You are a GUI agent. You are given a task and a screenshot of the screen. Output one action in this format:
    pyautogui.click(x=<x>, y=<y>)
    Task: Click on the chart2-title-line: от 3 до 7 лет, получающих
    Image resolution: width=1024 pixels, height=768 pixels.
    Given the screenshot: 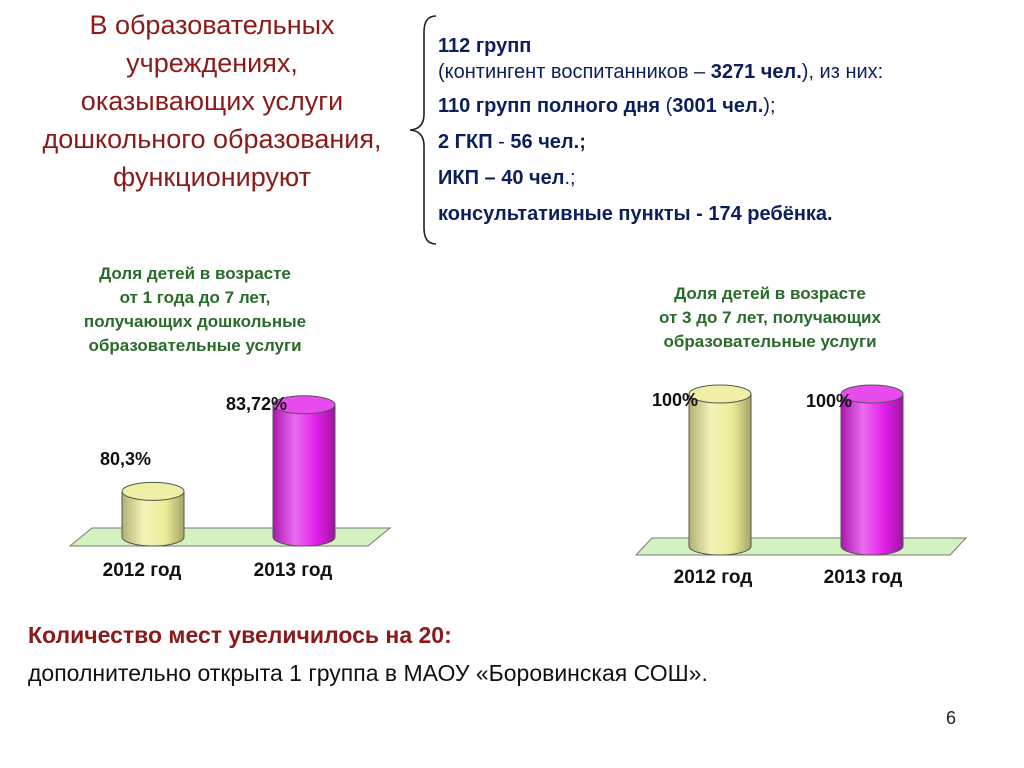 What is the action you would take?
    pyautogui.click(x=770, y=317)
    